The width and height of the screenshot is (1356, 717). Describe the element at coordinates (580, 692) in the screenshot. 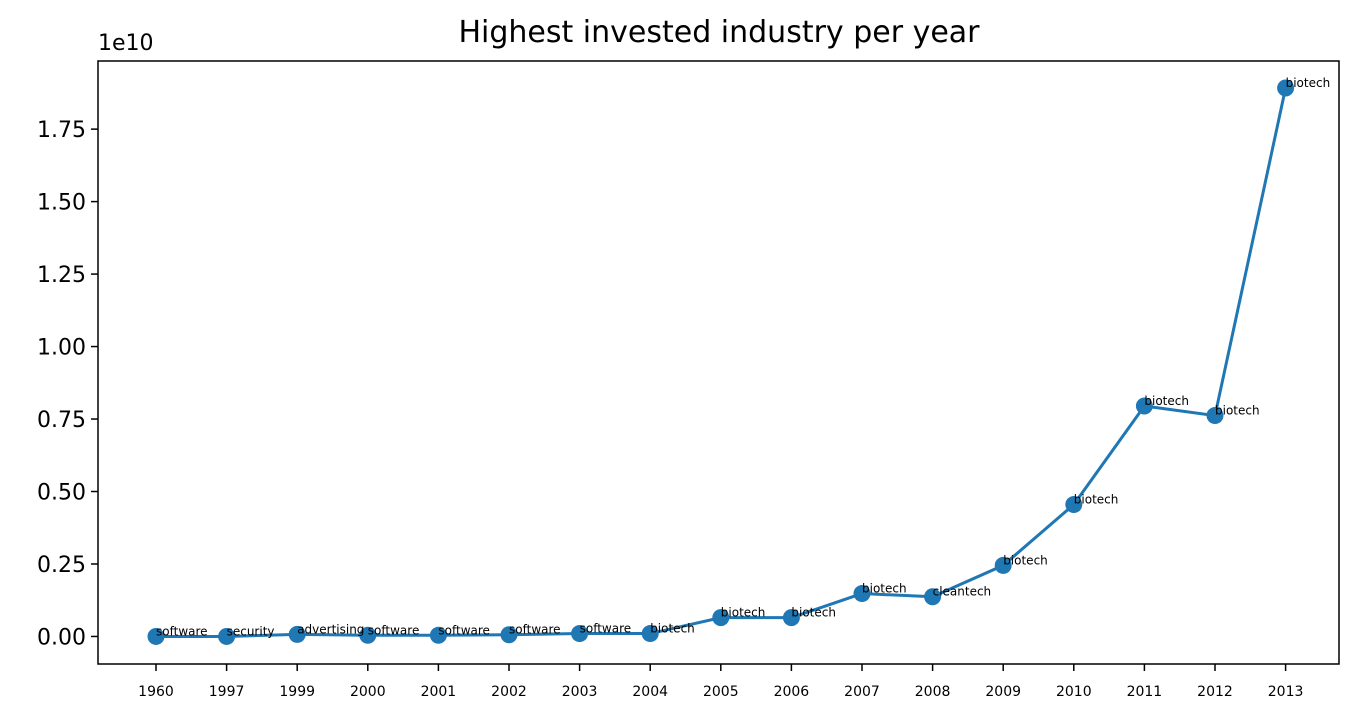

I see `x-tick-label: 2003` at that location.